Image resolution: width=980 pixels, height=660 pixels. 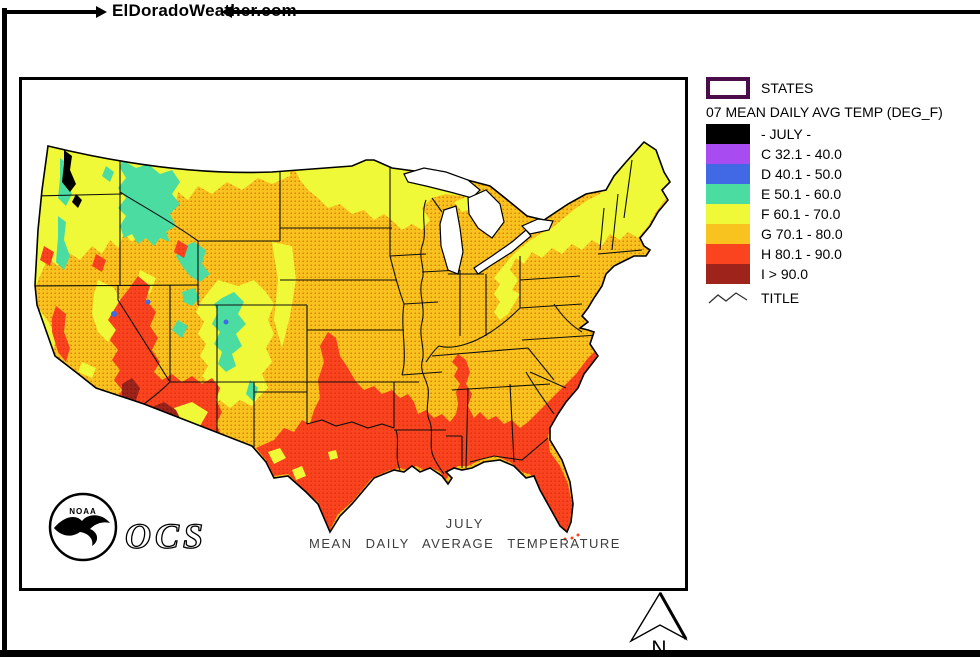 I want to click on compass-label: N, so click(x=658, y=647).